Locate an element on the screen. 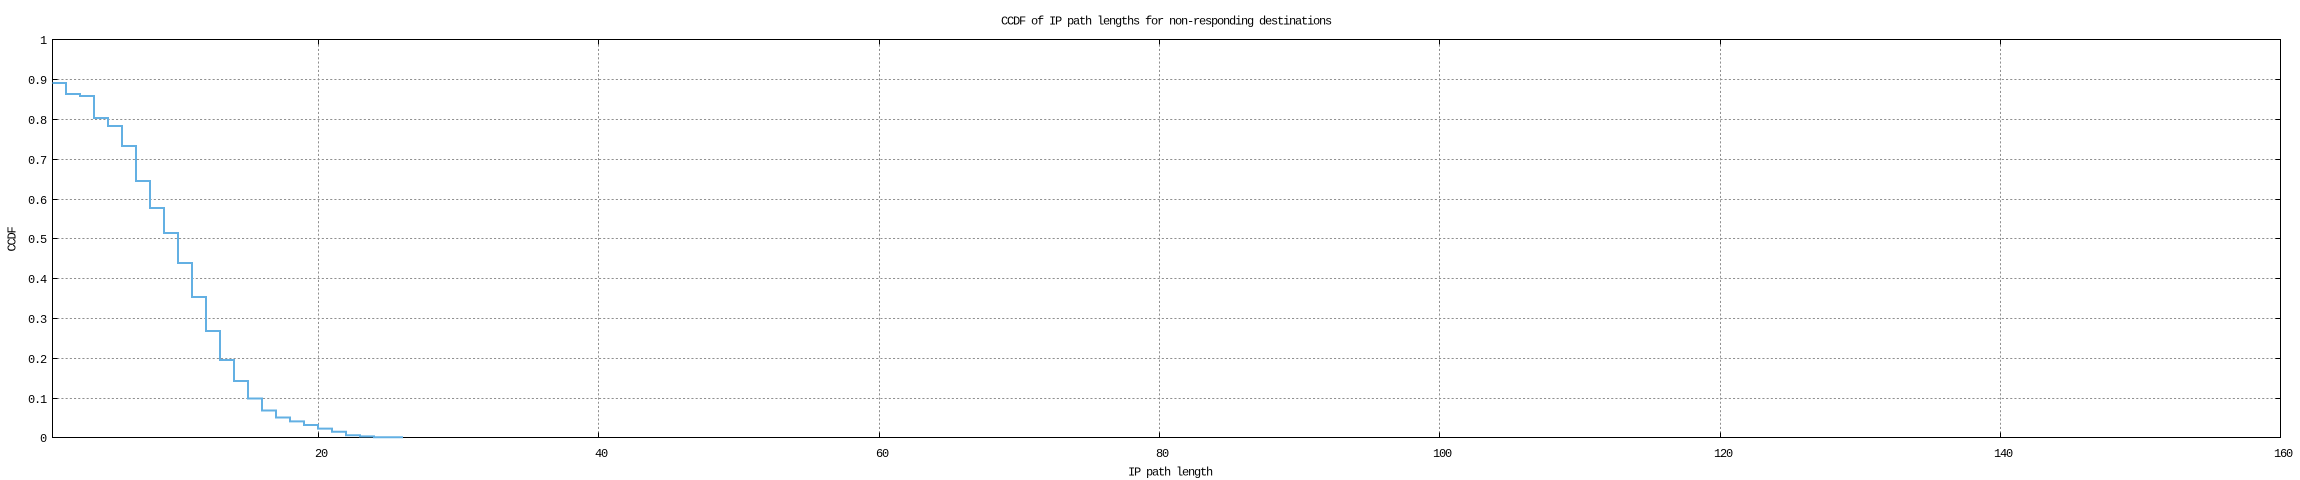  svg-text: 0.6 is located at coordinates (37, 201).